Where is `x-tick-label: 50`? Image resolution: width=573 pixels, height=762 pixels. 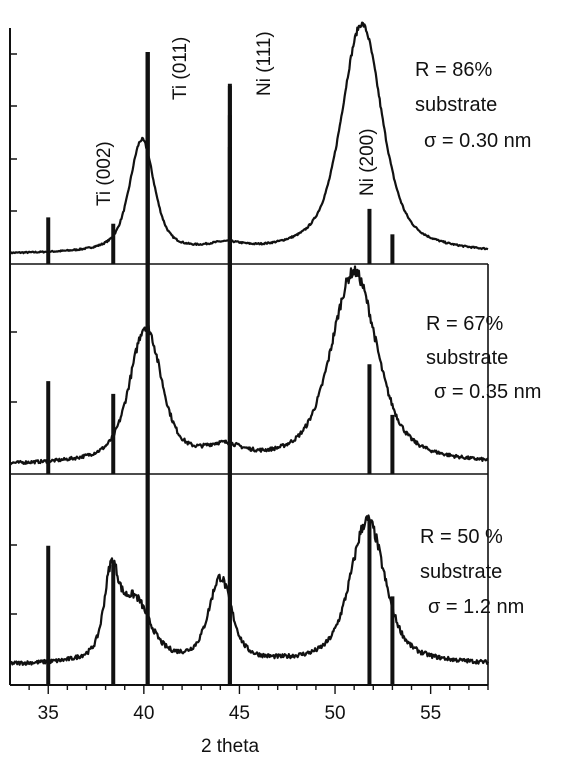
x-tick-label: 50 is located at coordinates (334, 713).